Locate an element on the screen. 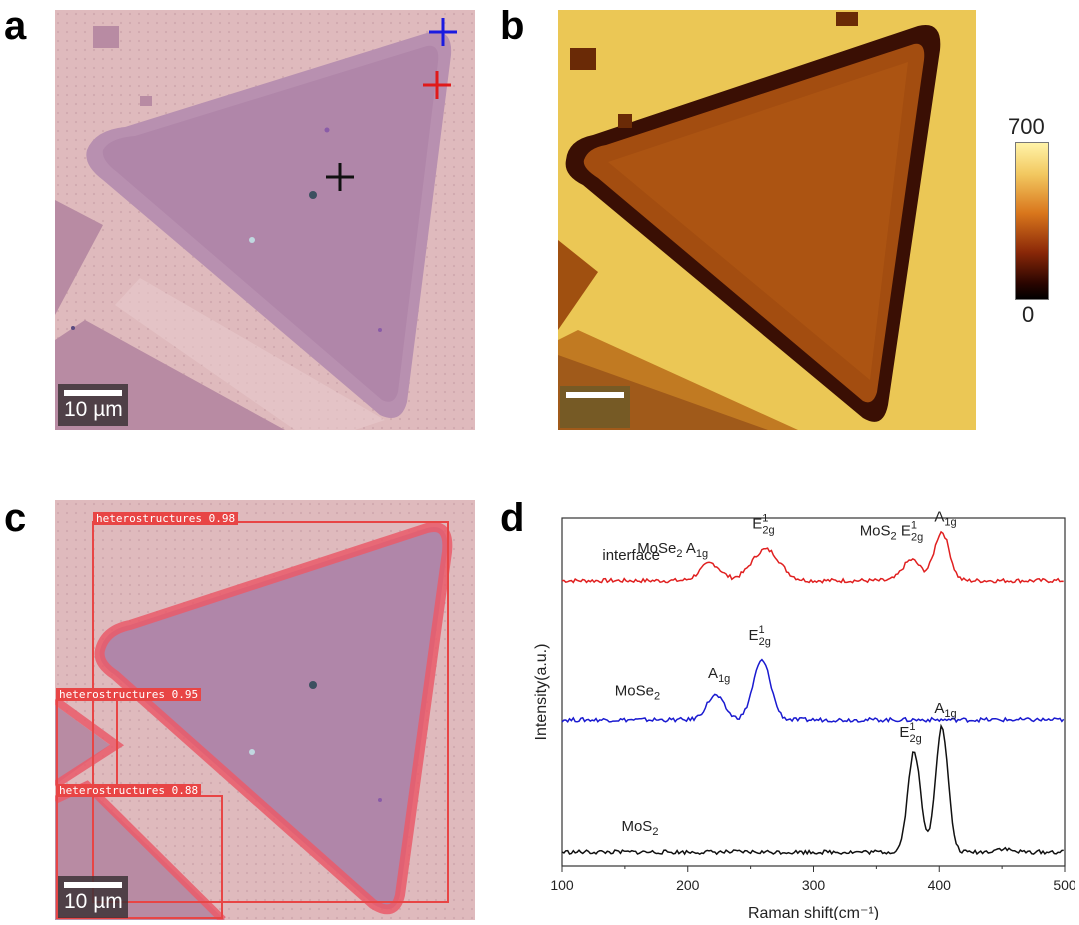 The image size is (1079, 925). series-label-MoS2: MoS2 is located at coordinates (639, 828).